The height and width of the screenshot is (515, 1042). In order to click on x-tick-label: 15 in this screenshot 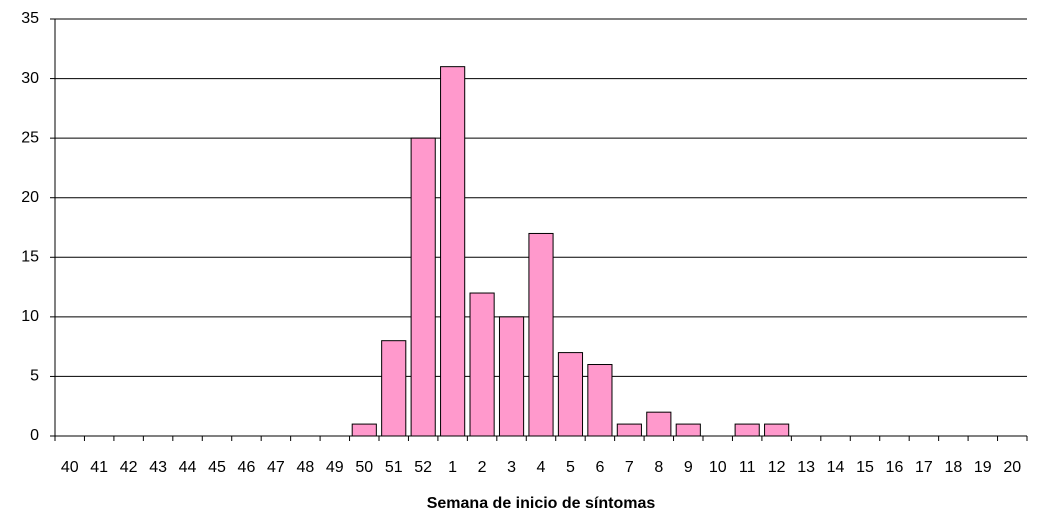, I will do `click(865, 467)`.